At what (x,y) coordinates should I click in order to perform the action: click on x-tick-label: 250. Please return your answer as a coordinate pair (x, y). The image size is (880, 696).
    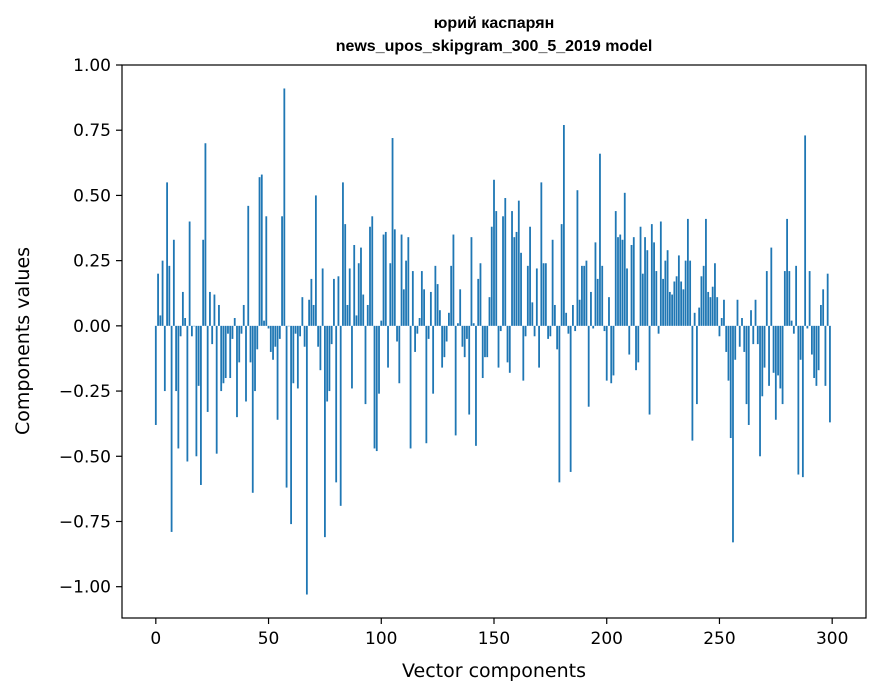
    Looking at the image, I should click on (719, 639).